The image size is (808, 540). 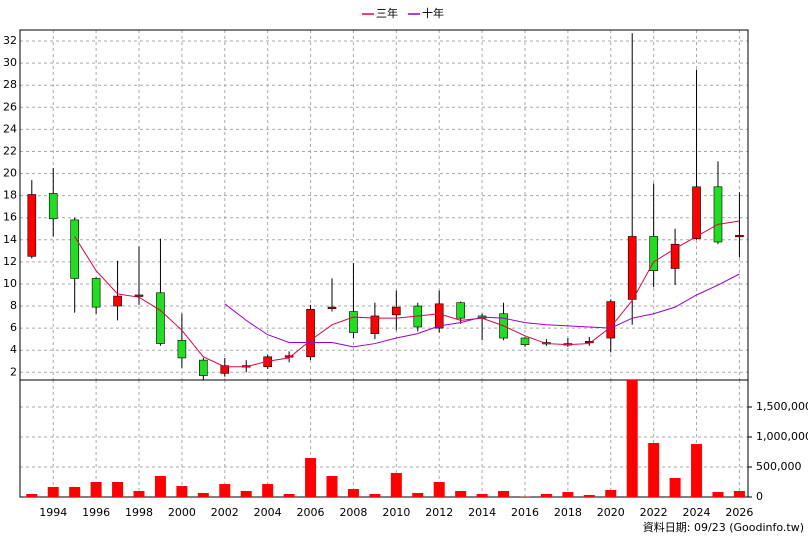 What do you see at coordinates (139, 512) in the screenshot?
I see `x-tick-label: 1998` at bounding box center [139, 512].